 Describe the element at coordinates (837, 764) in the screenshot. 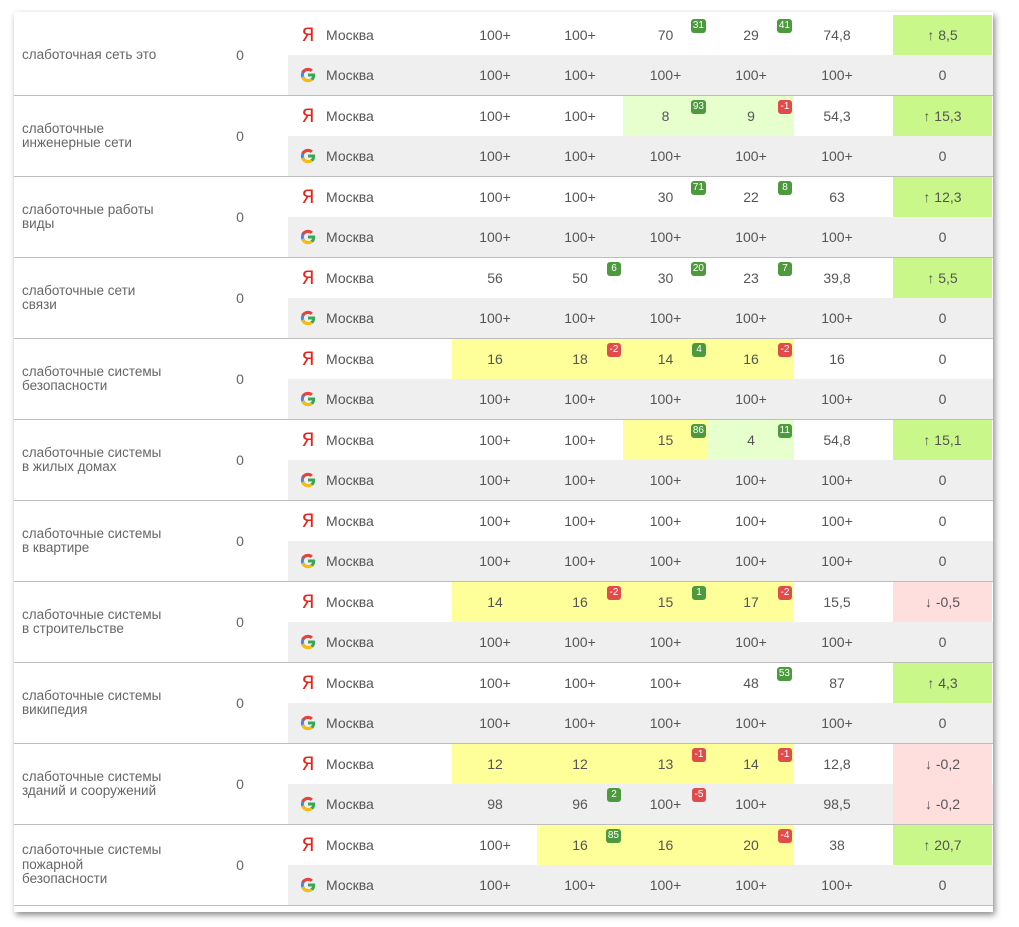

I see `average-position-cell: 12,8` at that location.